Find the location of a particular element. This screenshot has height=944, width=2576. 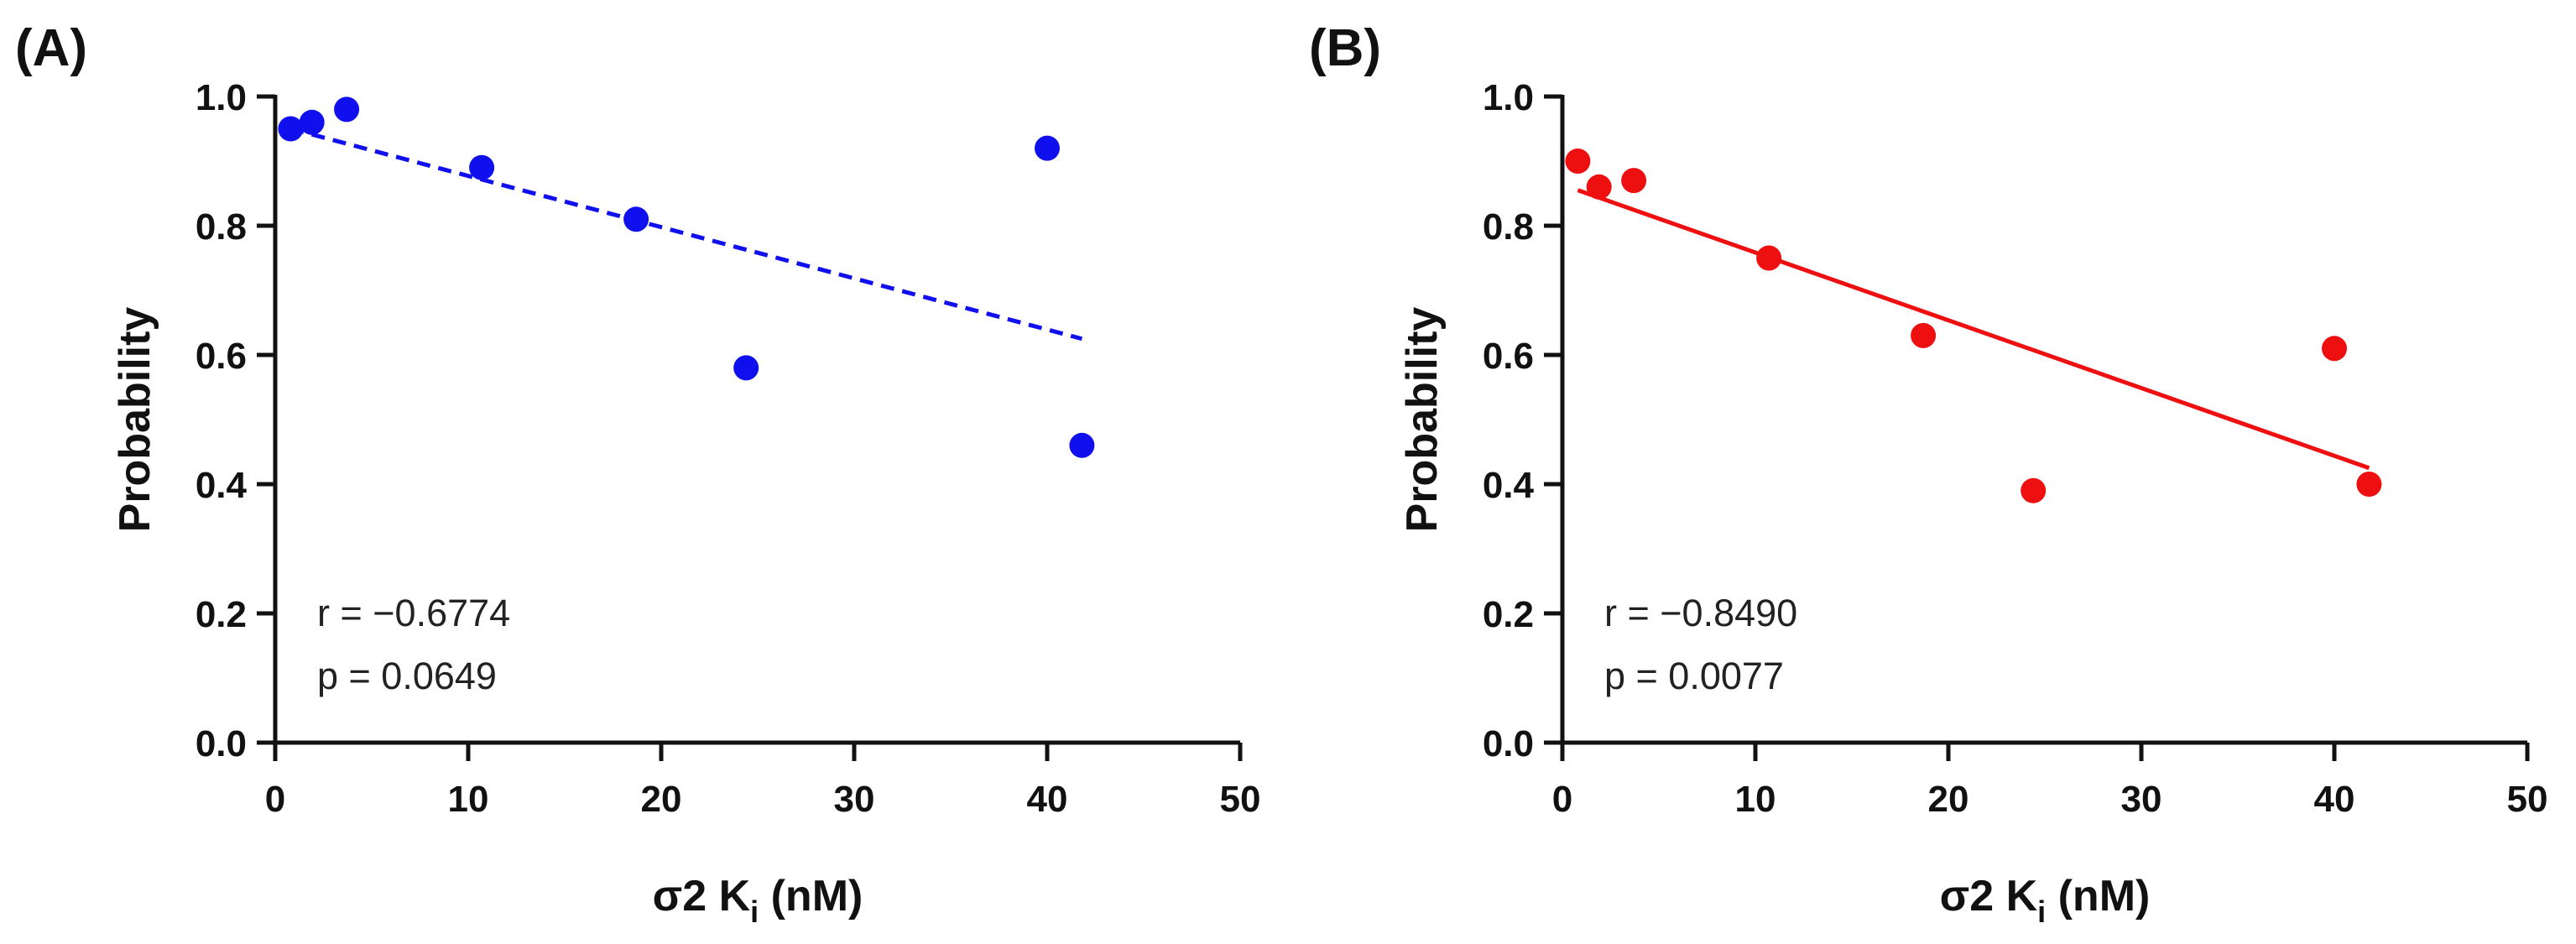

r-value-label: r = −0.8490 is located at coordinates (1700, 613).